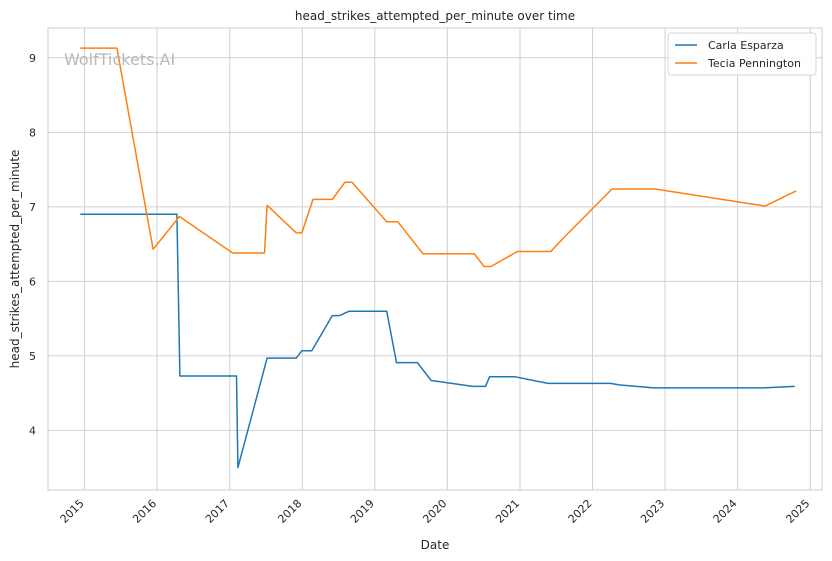 The height and width of the screenshot is (561, 832). I want to click on y-tick-label-5: 5, so click(32, 356).